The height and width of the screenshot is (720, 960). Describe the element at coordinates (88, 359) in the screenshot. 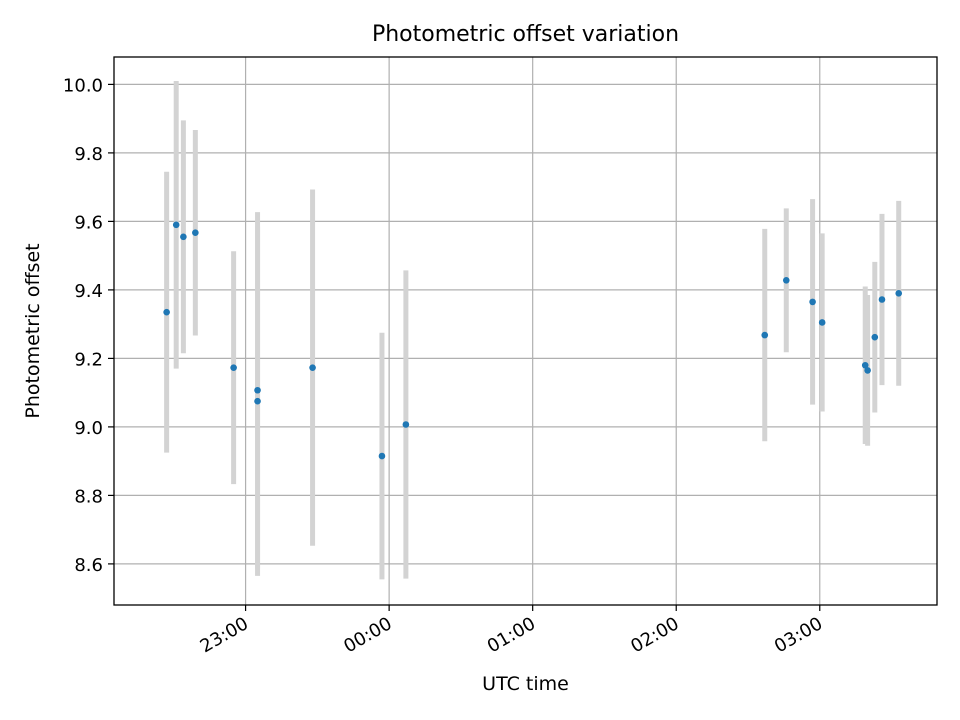

I see `y-tick-label: 9.2` at that location.